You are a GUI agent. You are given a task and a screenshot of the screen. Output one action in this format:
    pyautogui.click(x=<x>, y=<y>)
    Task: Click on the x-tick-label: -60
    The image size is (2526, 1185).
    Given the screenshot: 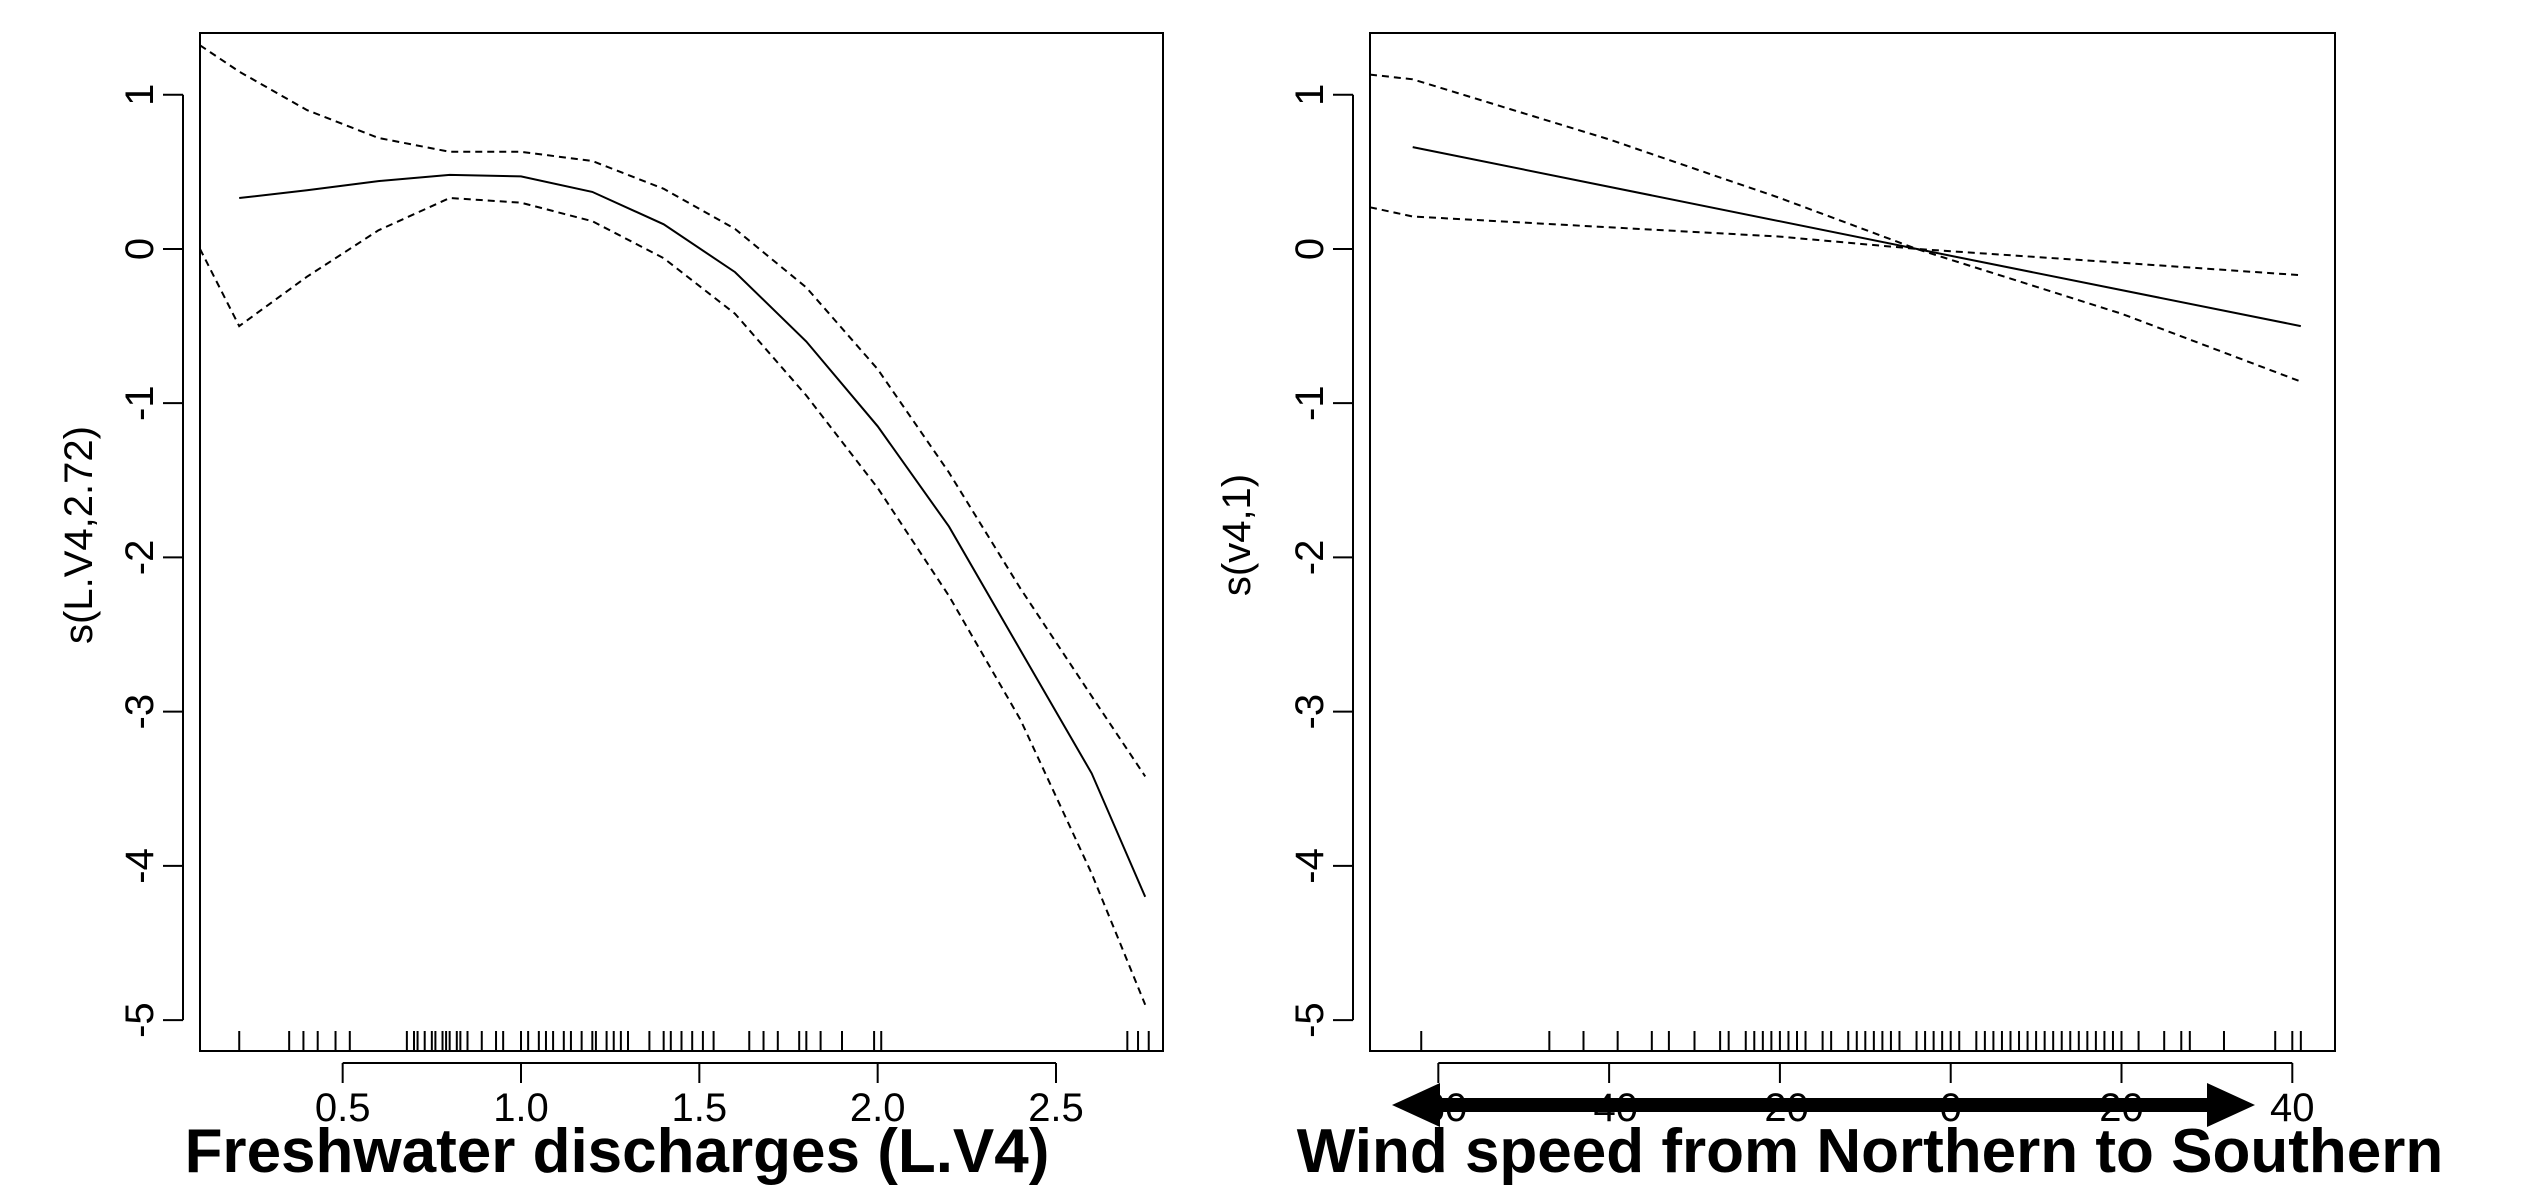 What is the action you would take?
    pyautogui.click(x=1438, y=1108)
    